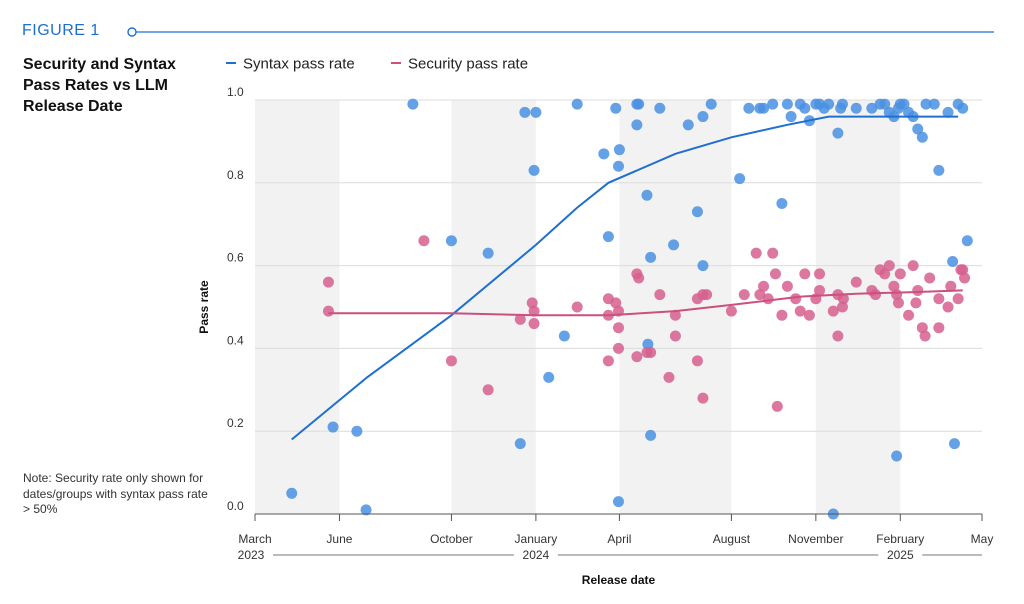 The width and height of the screenshot is (1024, 604). I want to click on y-tick-label: 0.0, so click(235, 506).